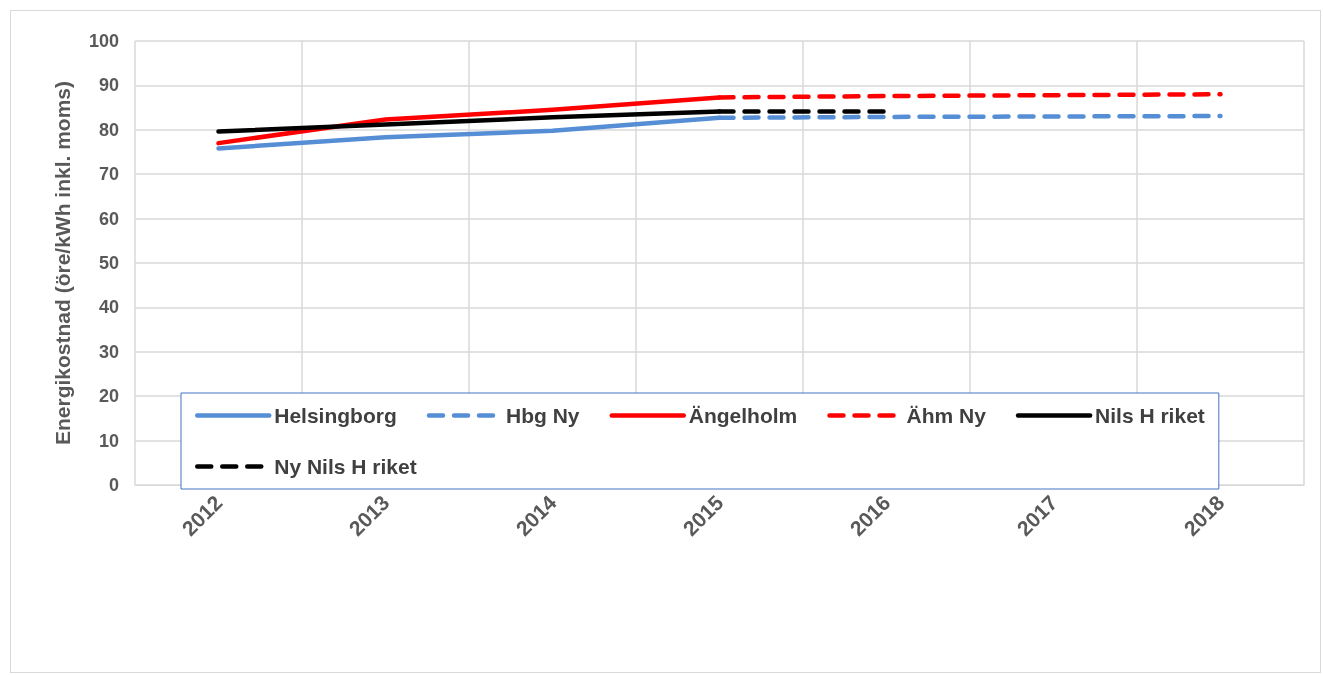  I want to click on legend-label: Hbg Ny, so click(543, 415).